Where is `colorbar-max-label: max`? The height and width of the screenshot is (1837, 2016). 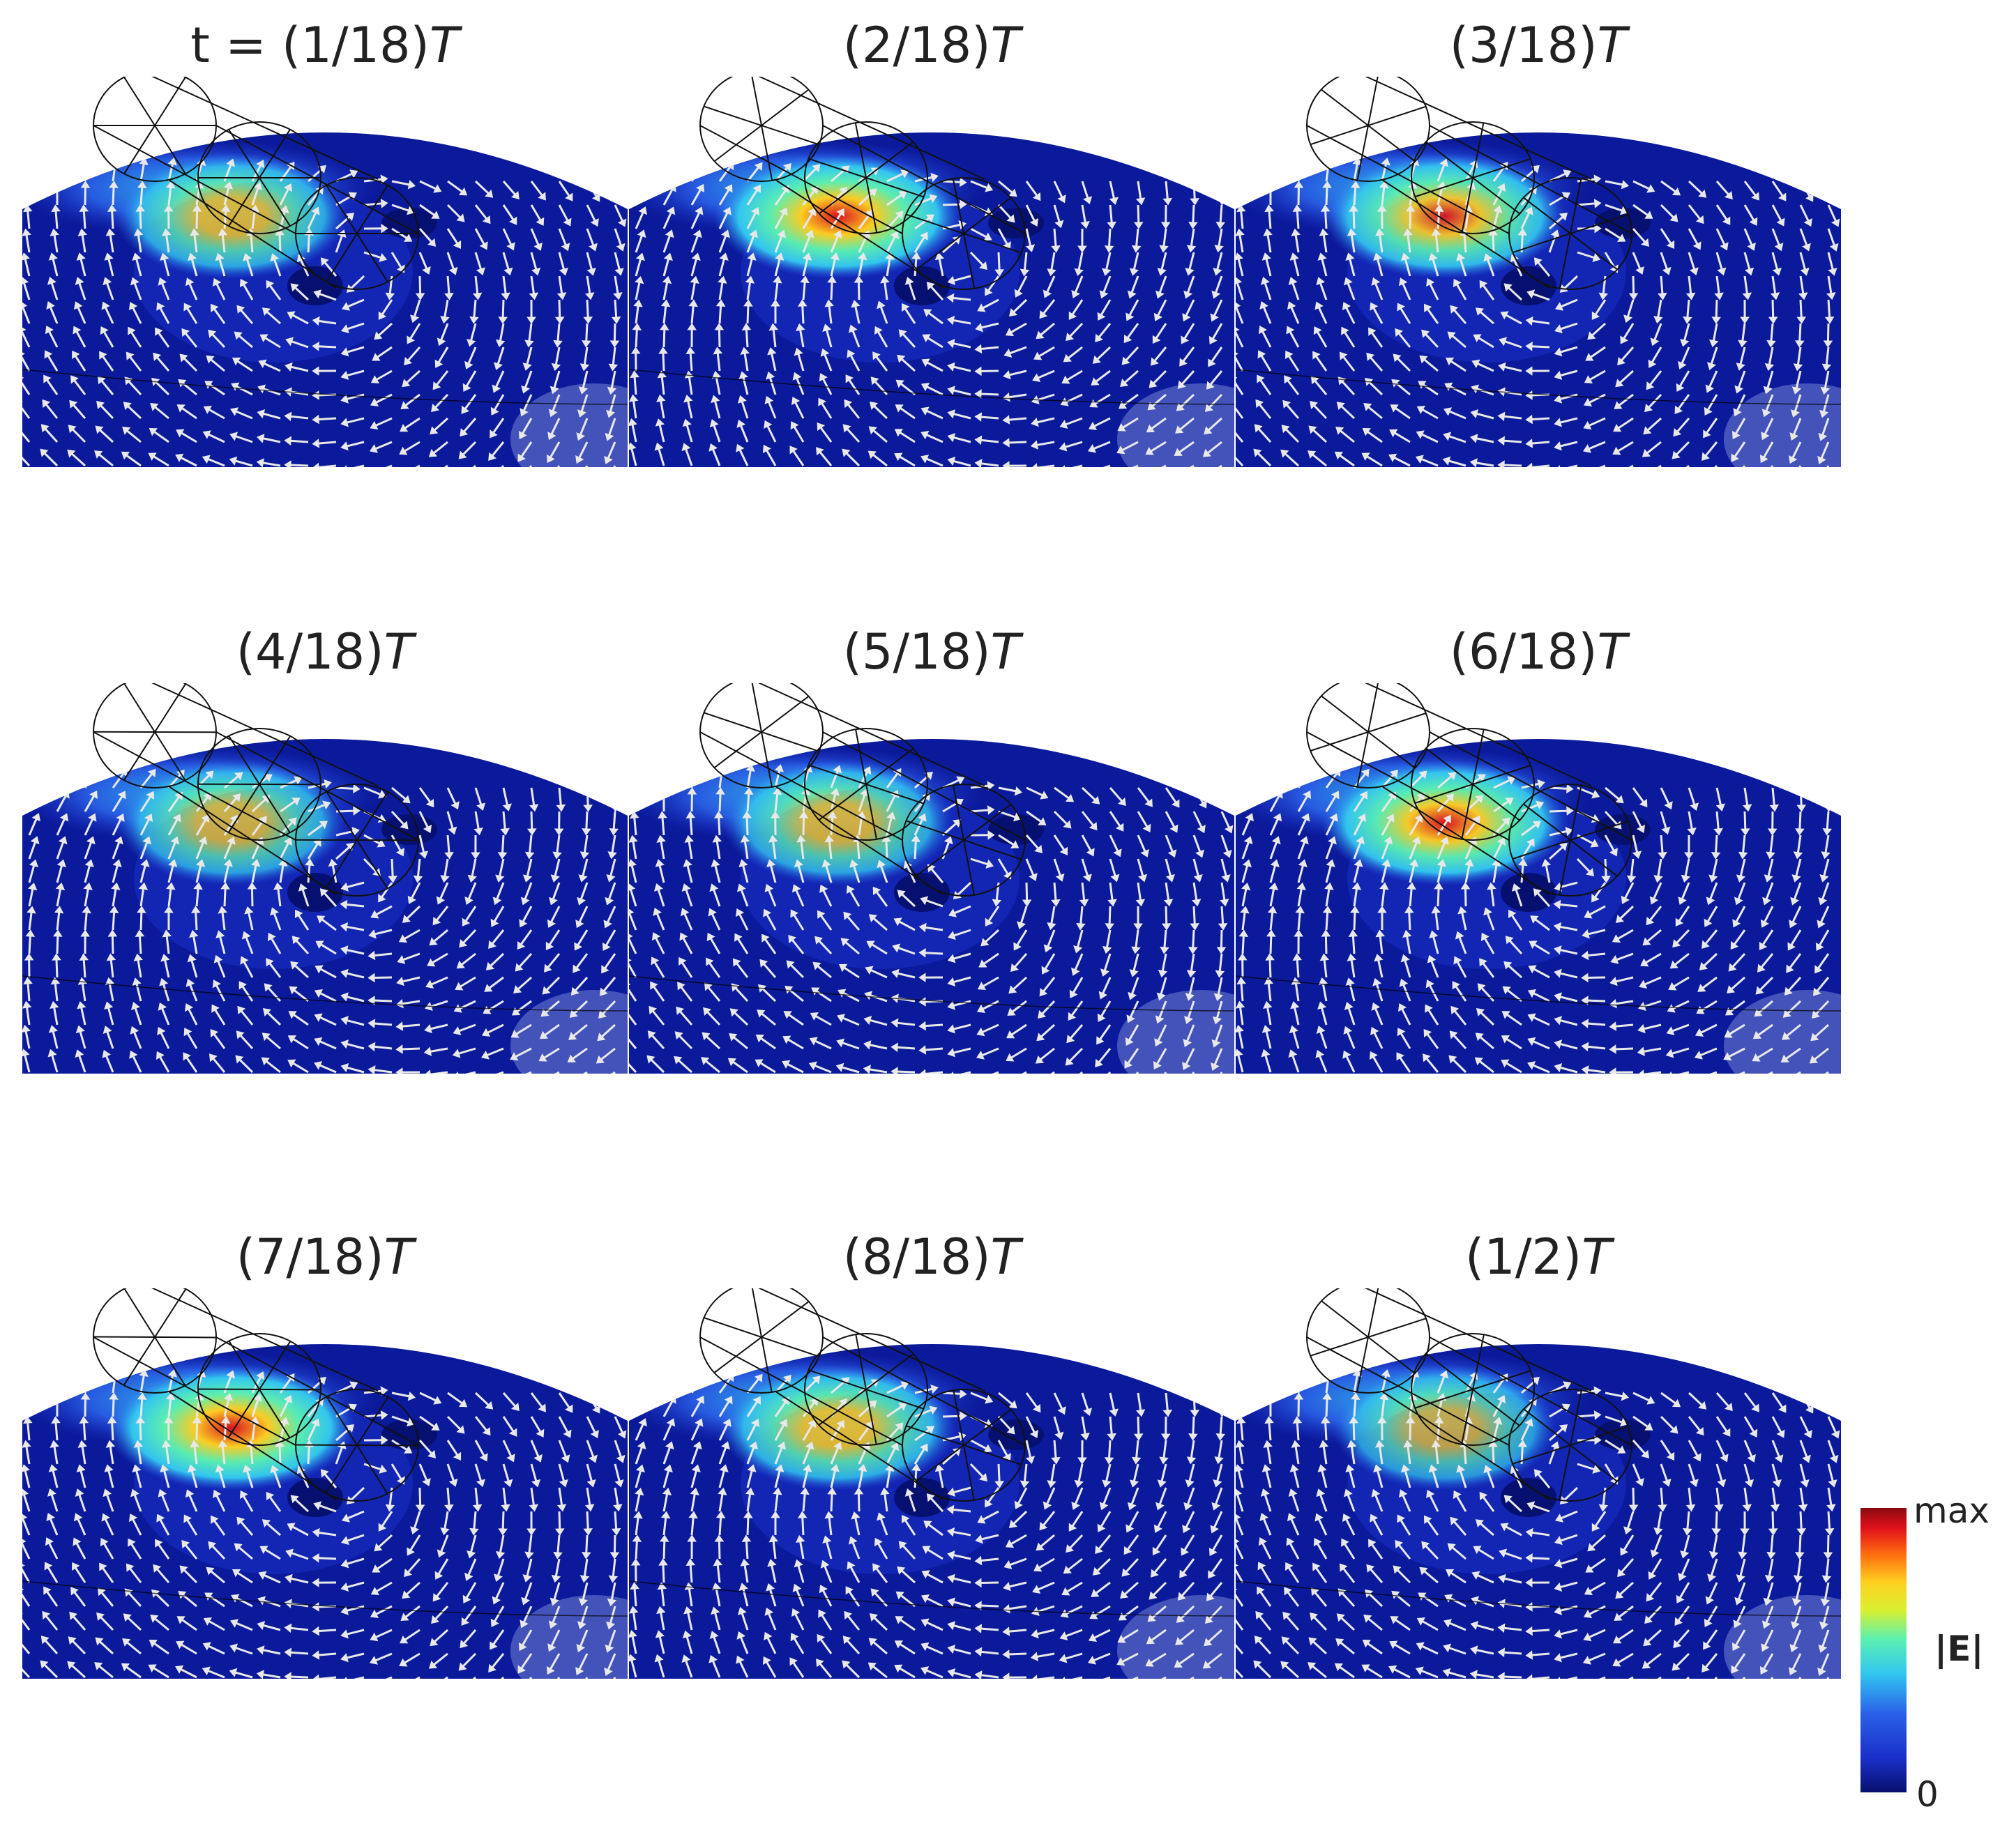
colorbar-max-label: max is located at coordinates (1951, 1511).